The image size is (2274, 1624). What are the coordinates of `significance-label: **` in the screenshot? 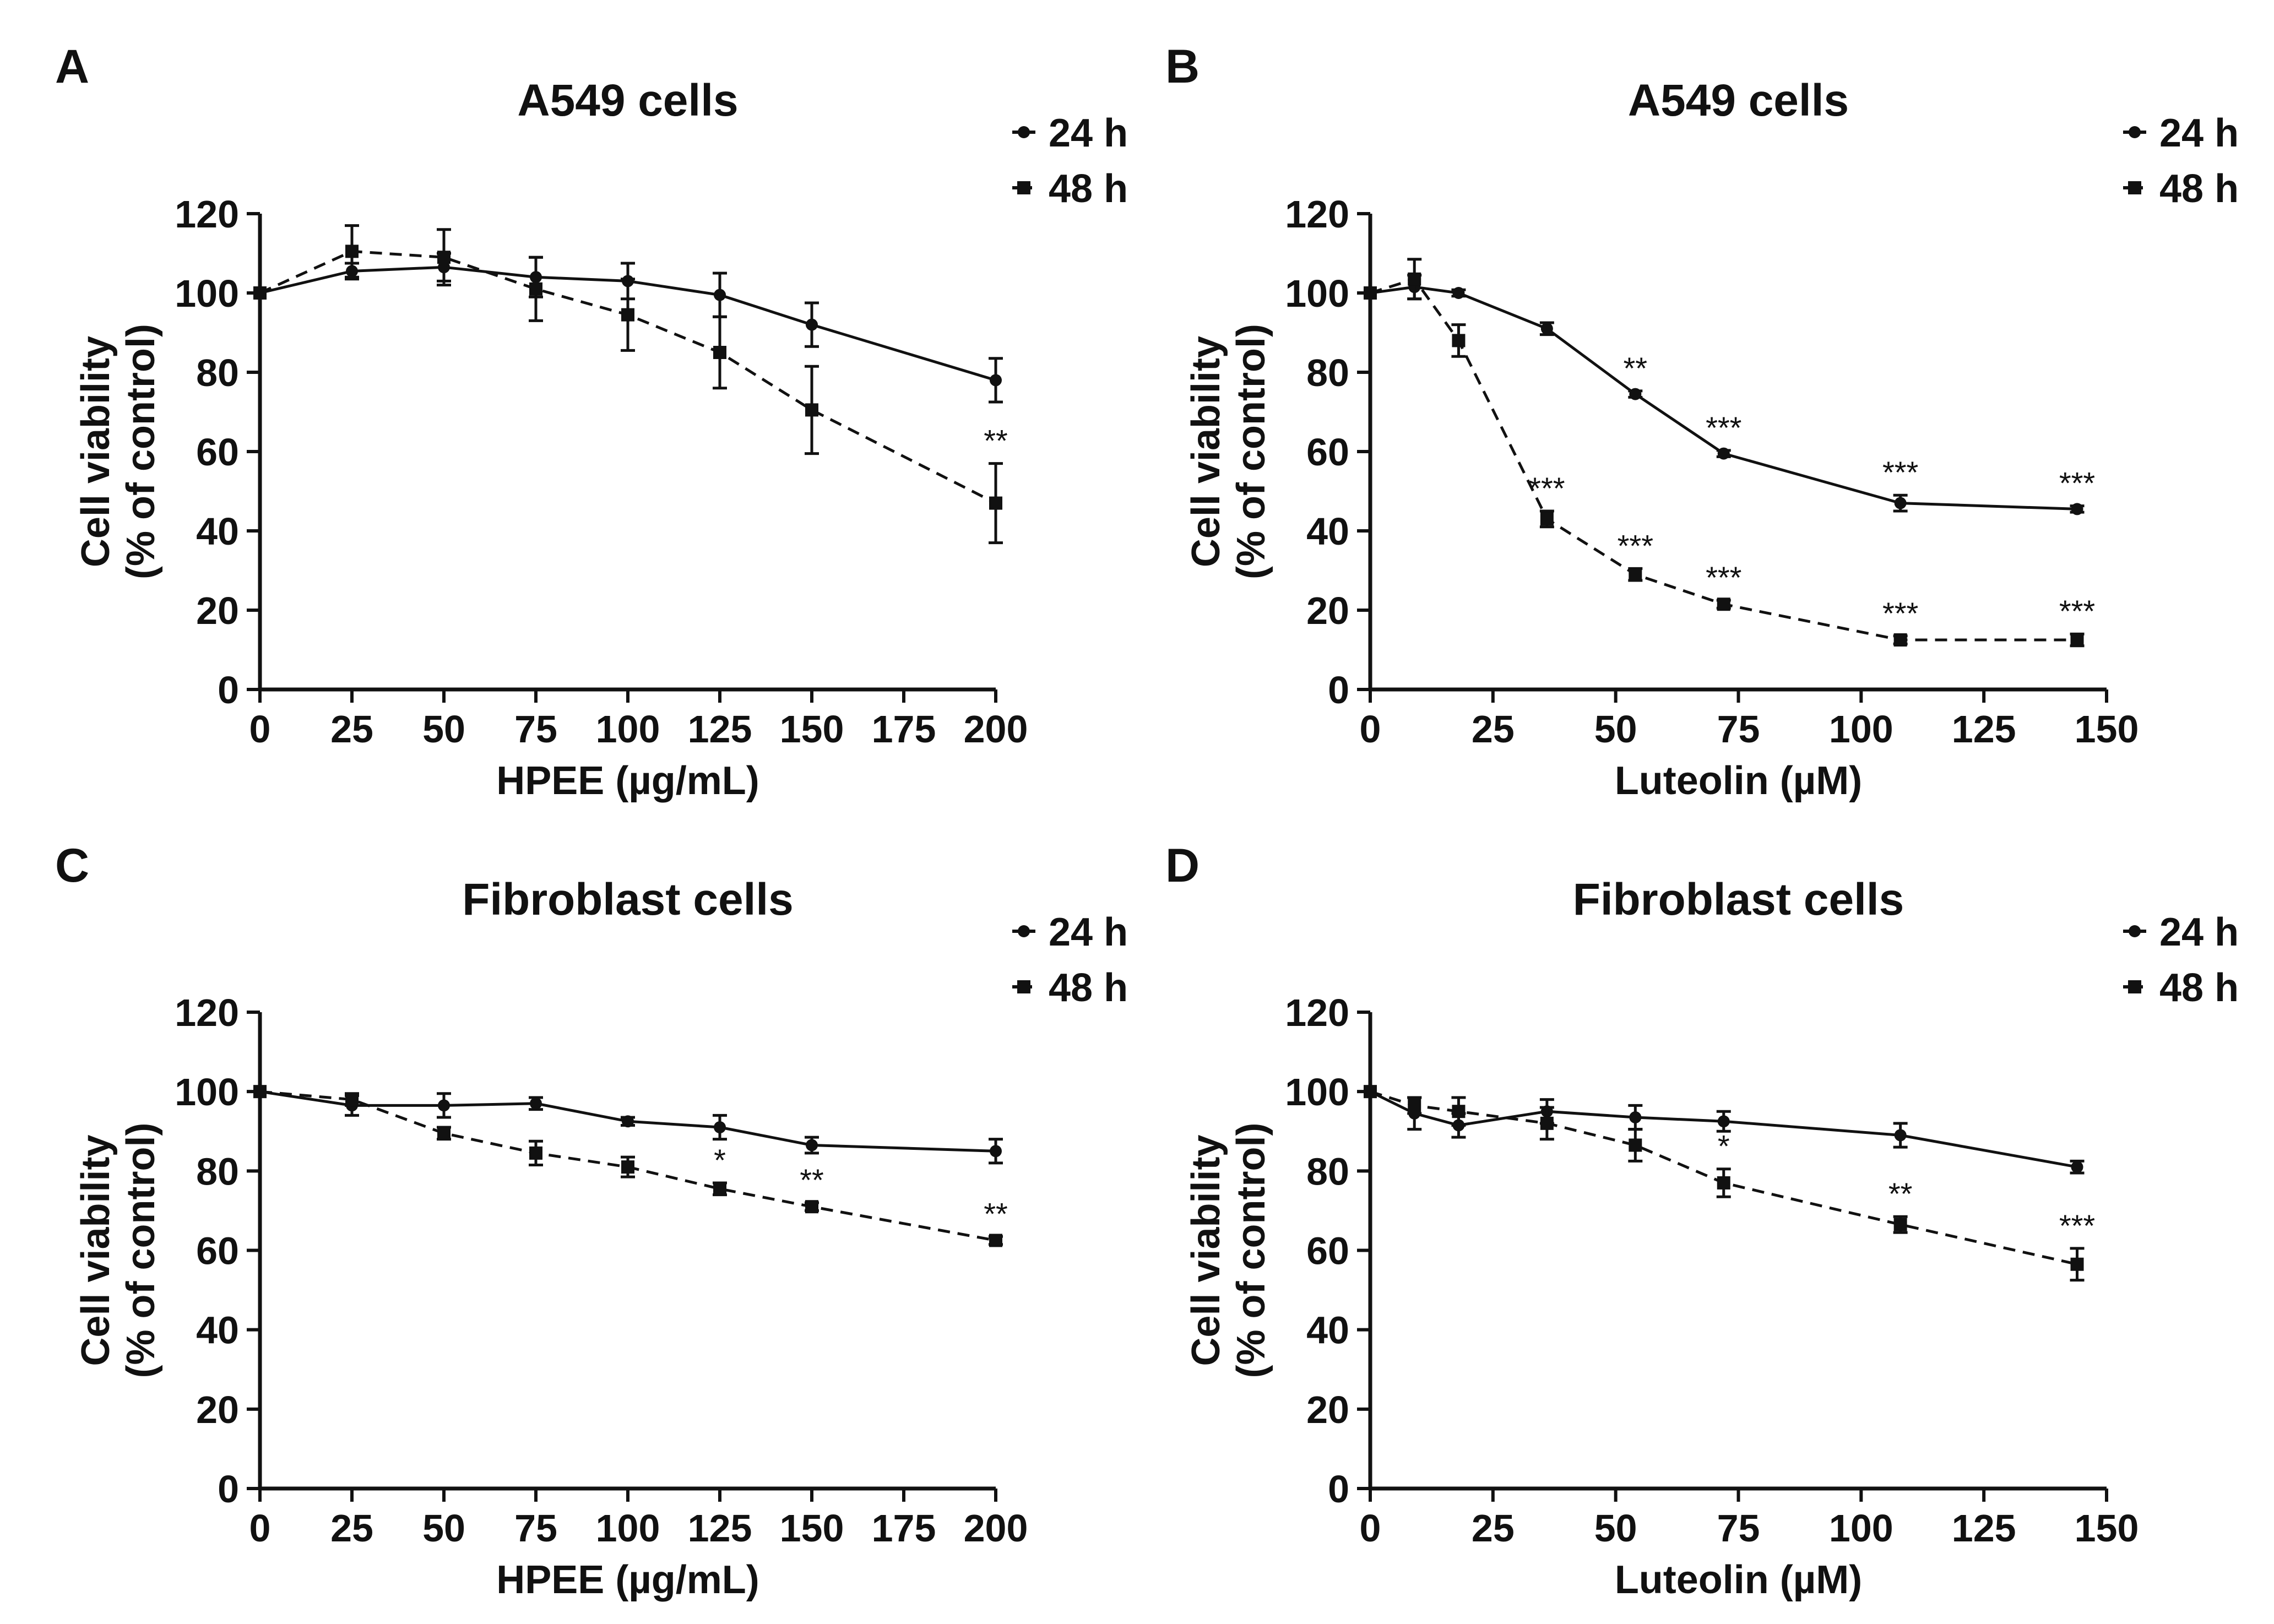 It's located at (996, 1213).